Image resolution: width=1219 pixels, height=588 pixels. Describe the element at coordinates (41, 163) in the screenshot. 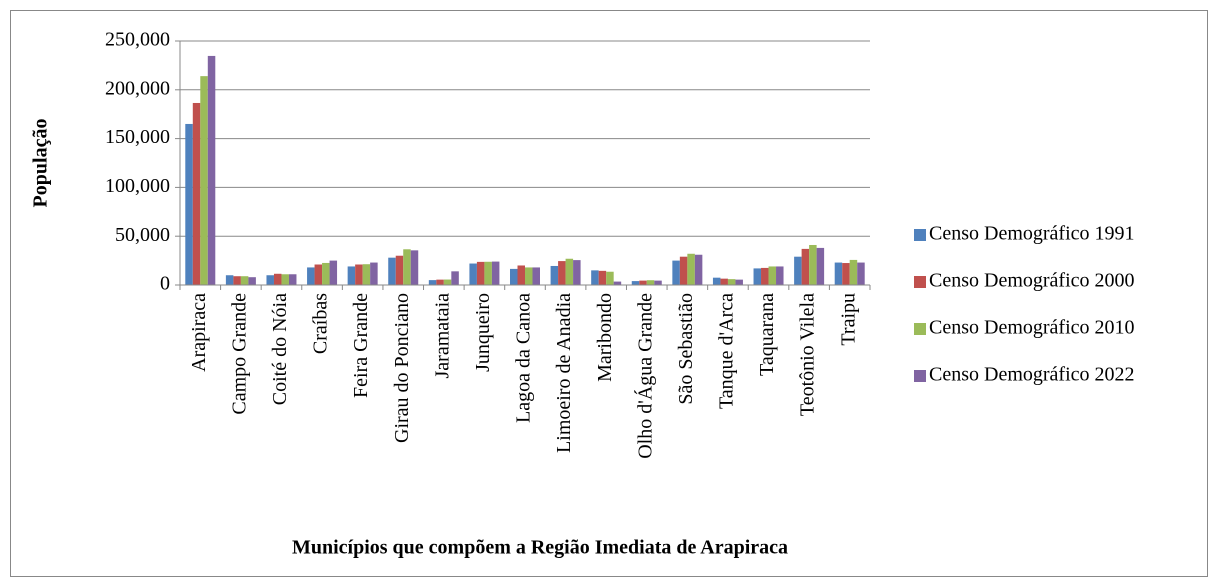

I see `y-axis-title: População` at that location.